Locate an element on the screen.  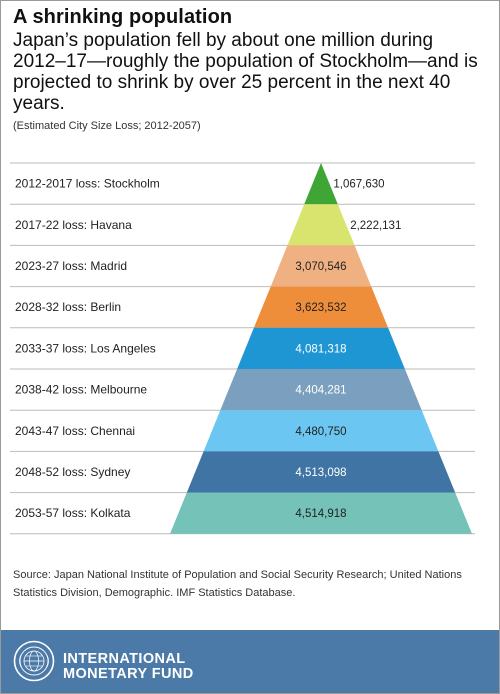
chart-note: (Estimated City Size Loss; 2012-2057) is located at coordinates (107, 126).